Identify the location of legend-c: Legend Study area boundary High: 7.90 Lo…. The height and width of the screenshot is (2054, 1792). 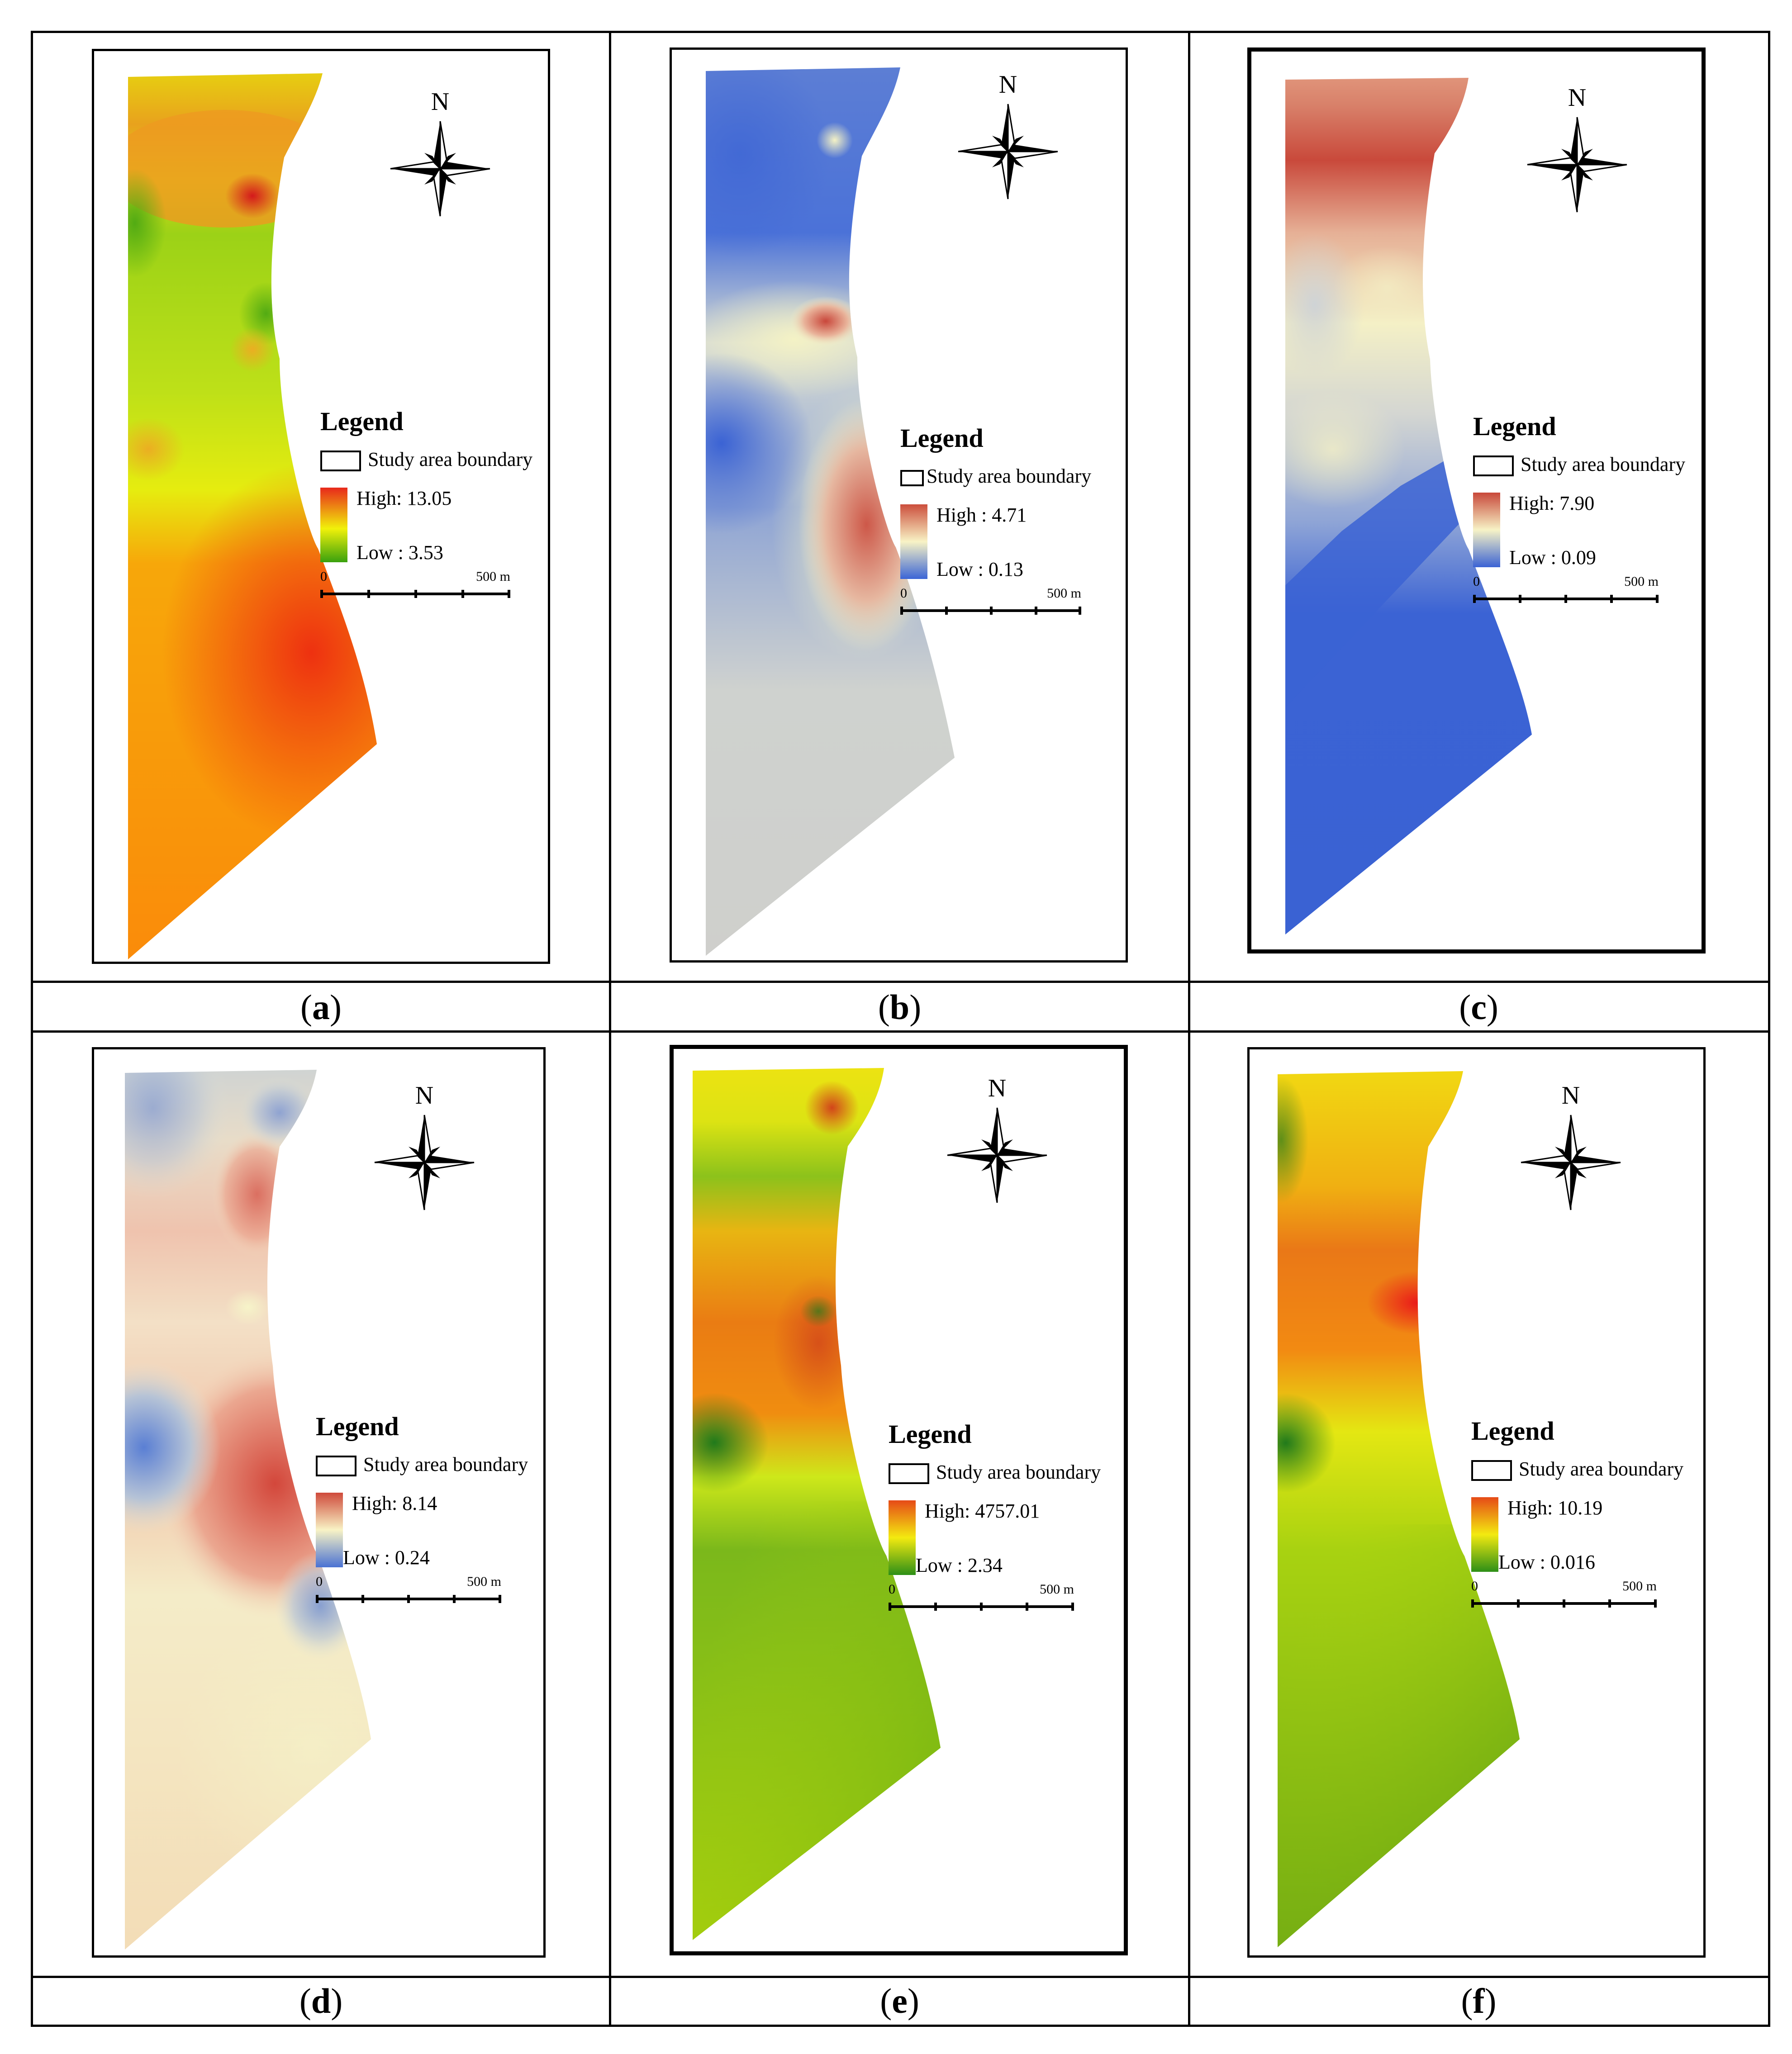
(1588, 519).